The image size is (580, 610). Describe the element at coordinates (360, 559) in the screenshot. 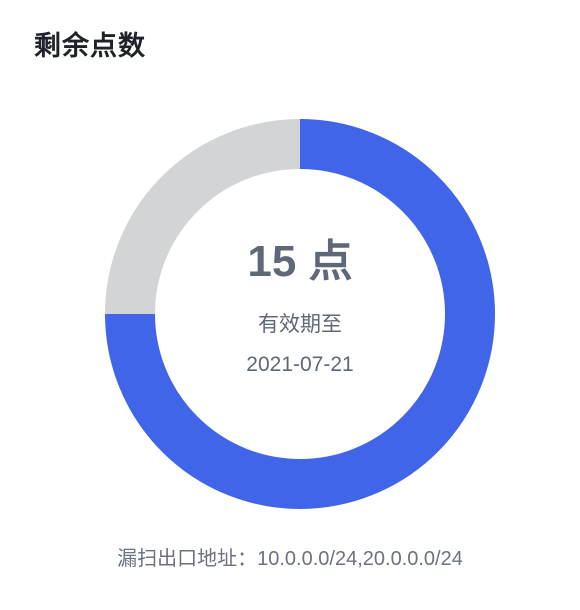

I see `scan-egress-ip-list: 10.0.0.0/24,20.0.0.0/24` at that location.